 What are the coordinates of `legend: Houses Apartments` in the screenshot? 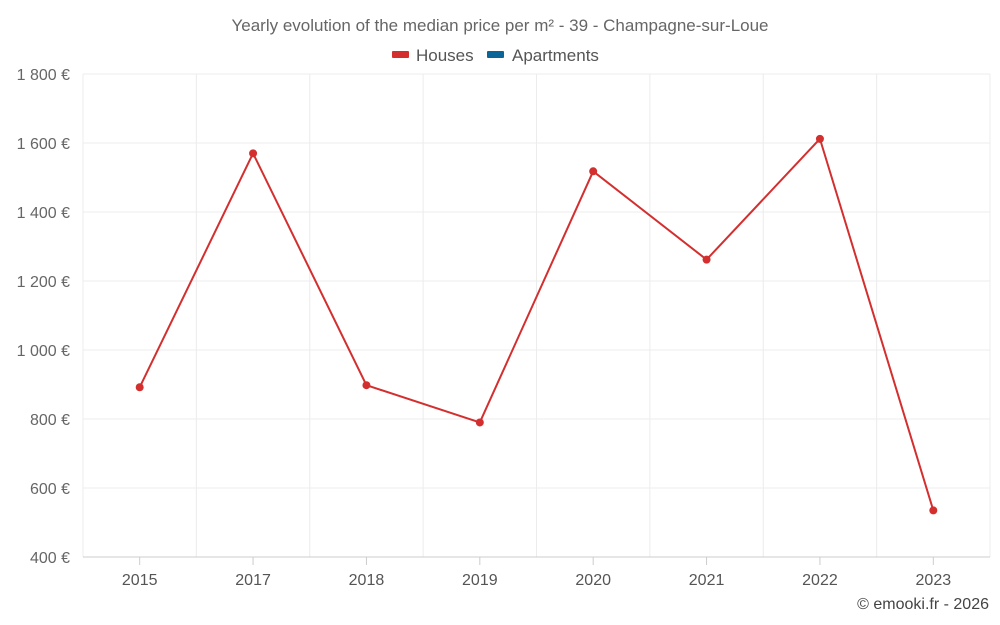 It's located at (495, 55).